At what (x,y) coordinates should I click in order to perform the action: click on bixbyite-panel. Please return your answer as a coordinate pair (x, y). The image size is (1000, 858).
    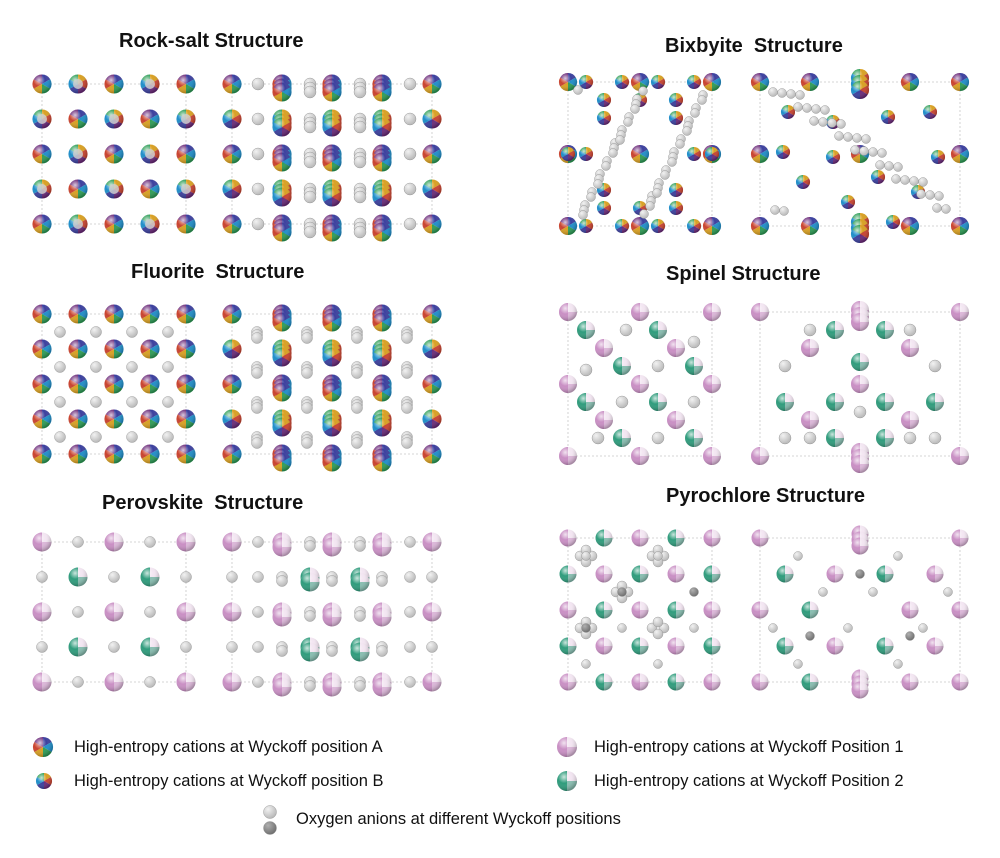
    Looking at the image, I should click on (764, 155).